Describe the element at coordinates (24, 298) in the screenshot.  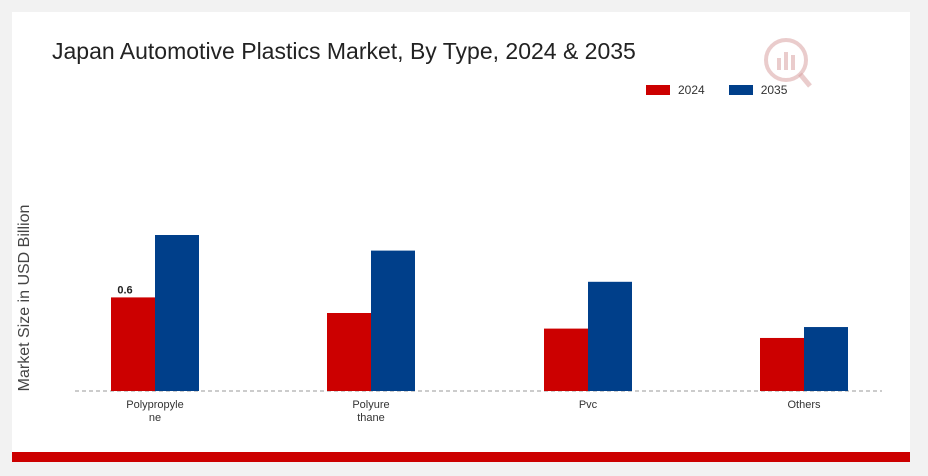
I see `y-axis-label: Market Size in USD Billion` at that location.